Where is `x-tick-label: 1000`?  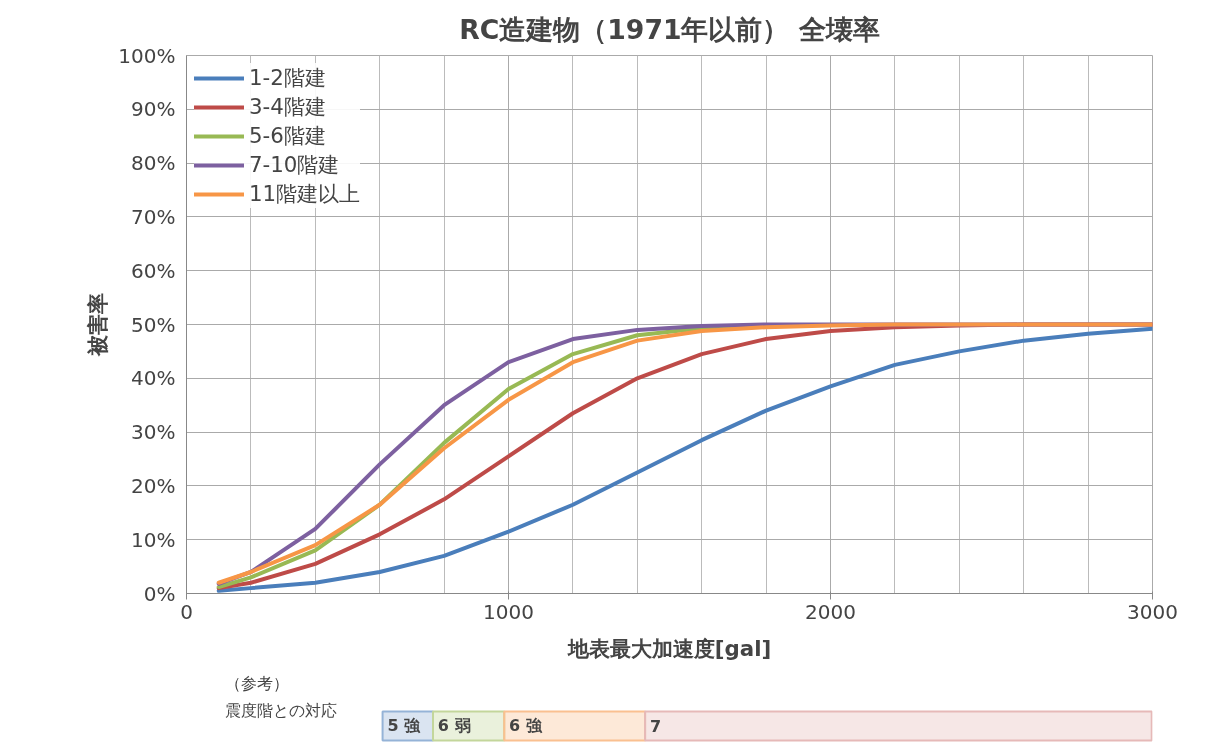 x-tick-label: 1000 is located at coordinates (508, 611).